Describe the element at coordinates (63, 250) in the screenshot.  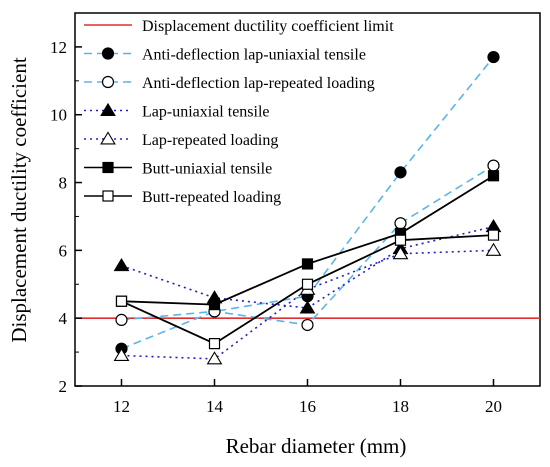
I see `y-tick-label: 6` at that location.